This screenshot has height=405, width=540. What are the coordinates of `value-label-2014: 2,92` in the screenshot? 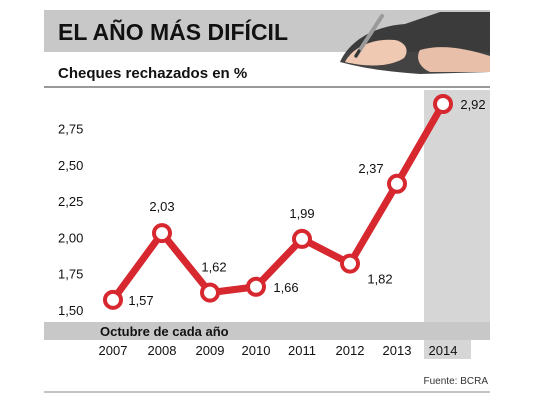 It's located at (472, 104).